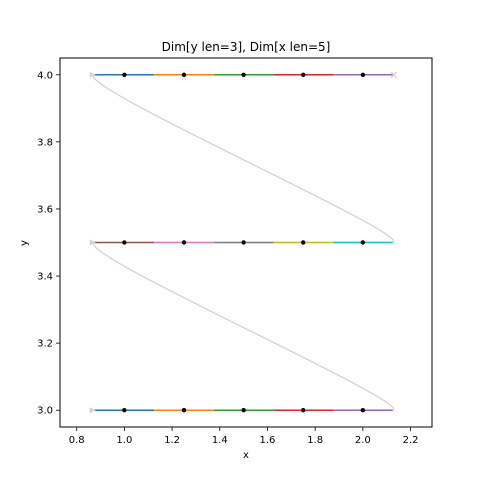 This screenshot has height=480, width=480. Describe the element at coordinates (45, 277) in the screenshot. I see `y-tick-label: 3.4` at that location.